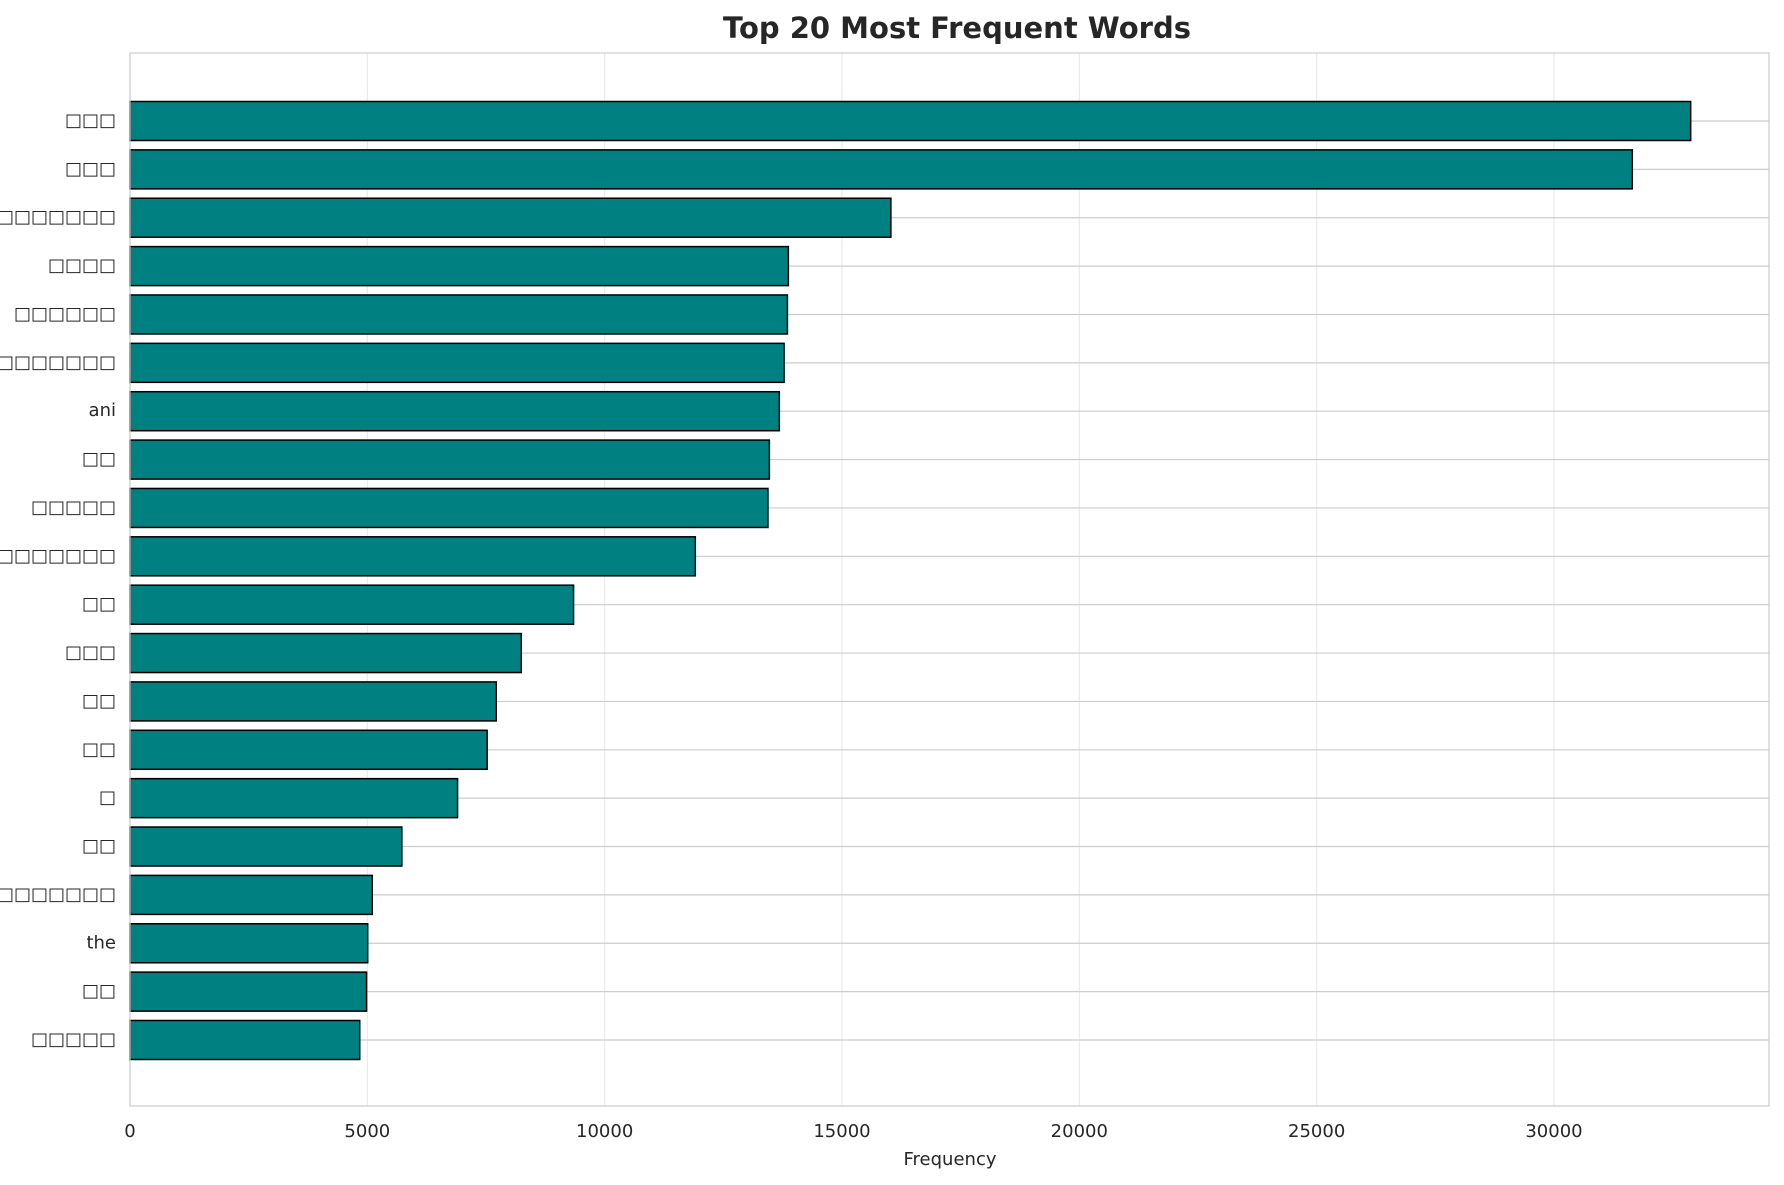 This screenshot has width=1784, height=1185. I want to click on x-tick-label: 15000, so click(841, 1131).